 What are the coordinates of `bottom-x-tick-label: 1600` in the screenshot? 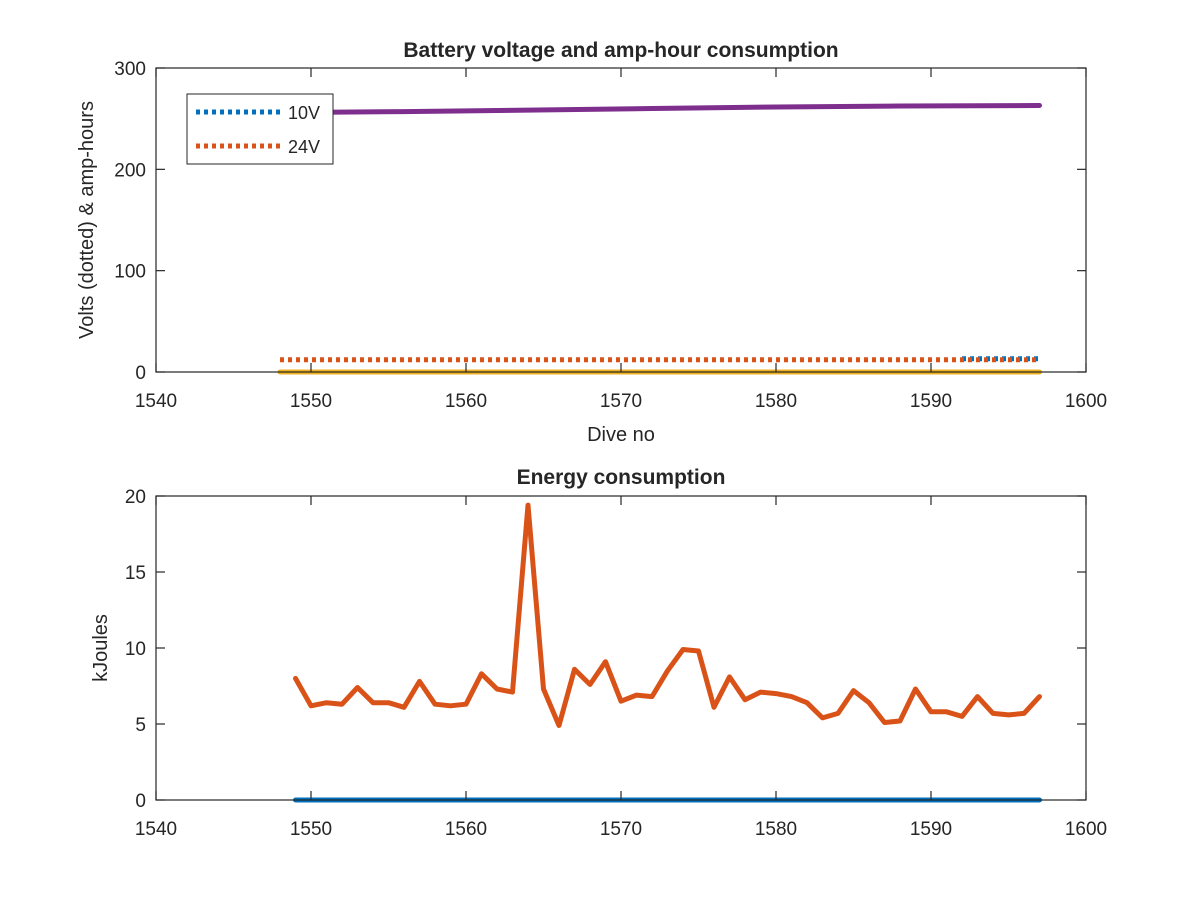 It's located at (1086, 829).